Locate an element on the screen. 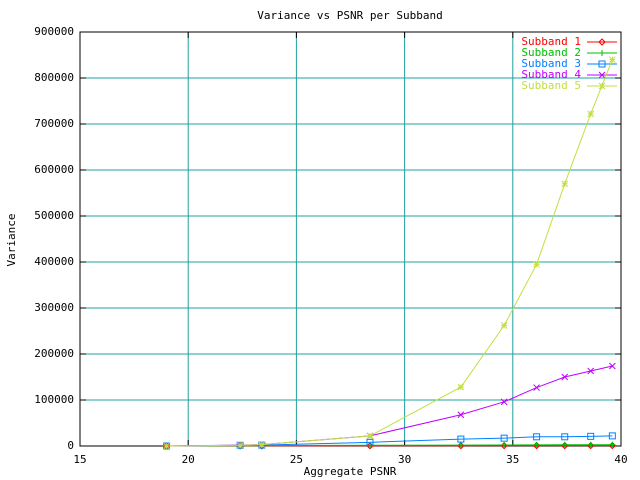  legend-label: Subband 1 is located at coordinates (551, 41).